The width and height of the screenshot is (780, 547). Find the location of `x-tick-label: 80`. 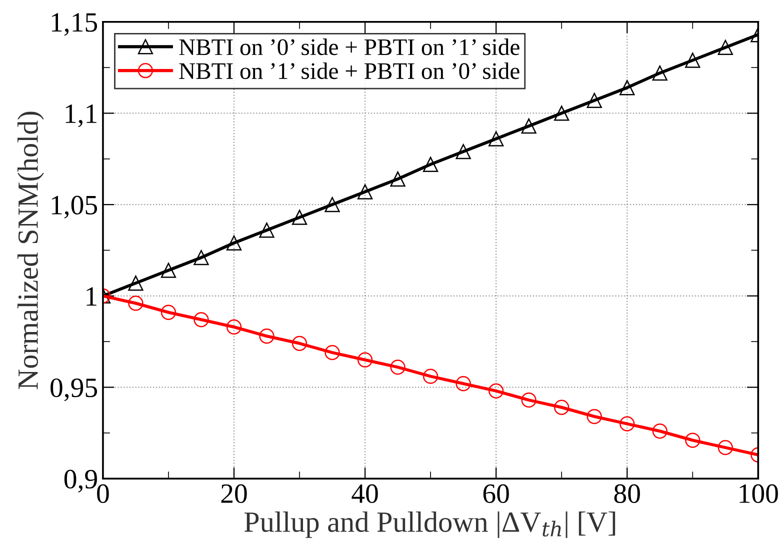

x-tick-label: 80 is located at coordinates (627, 494).